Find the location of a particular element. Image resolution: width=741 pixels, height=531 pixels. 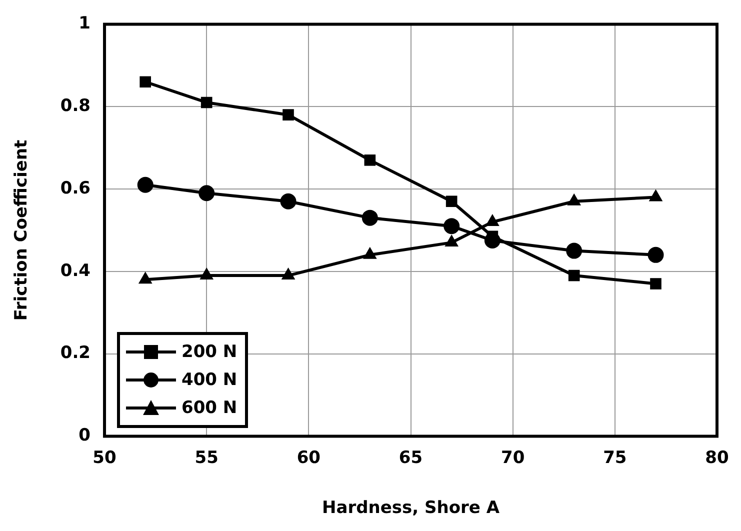

legend-label: 200 N is located at coordinates (210, 352).